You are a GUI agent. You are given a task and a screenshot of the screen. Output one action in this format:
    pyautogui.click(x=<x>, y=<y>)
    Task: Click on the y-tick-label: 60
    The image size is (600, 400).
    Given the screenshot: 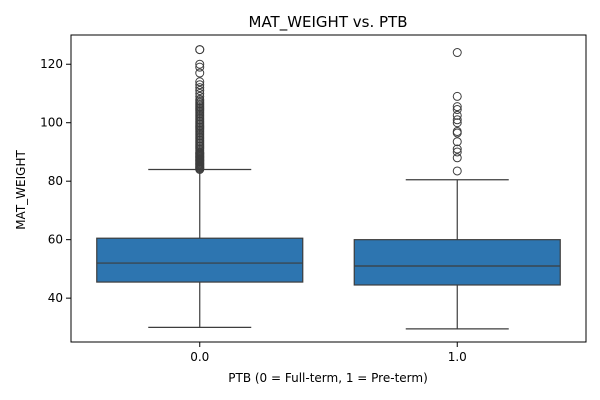 What is the action you would take?
    pyautogui.click(x=55, y=240)
    